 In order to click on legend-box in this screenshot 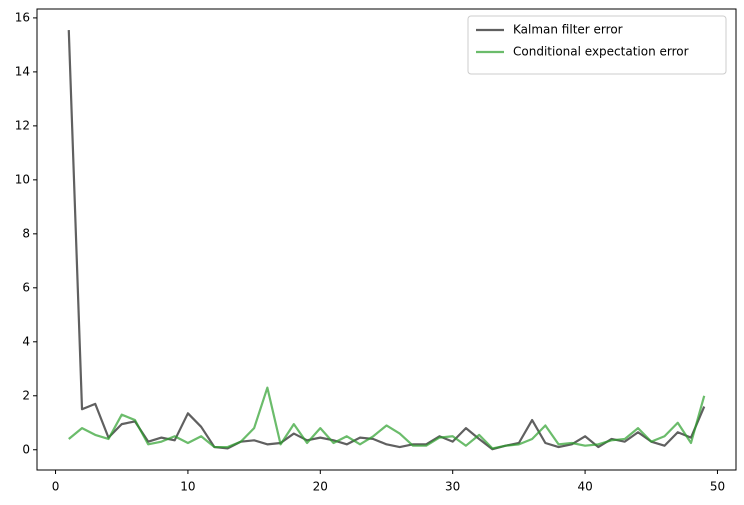, I will do `click(597, 45)`.